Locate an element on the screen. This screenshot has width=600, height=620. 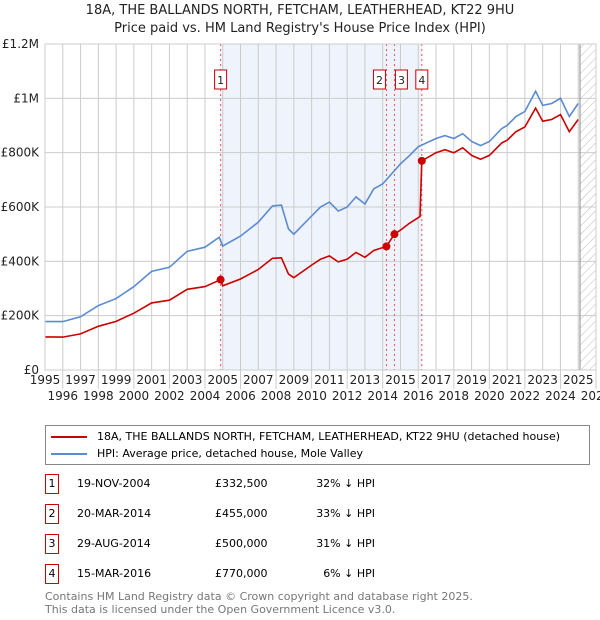
x-tick-label: 2021 is located at coordinates (507, 380).